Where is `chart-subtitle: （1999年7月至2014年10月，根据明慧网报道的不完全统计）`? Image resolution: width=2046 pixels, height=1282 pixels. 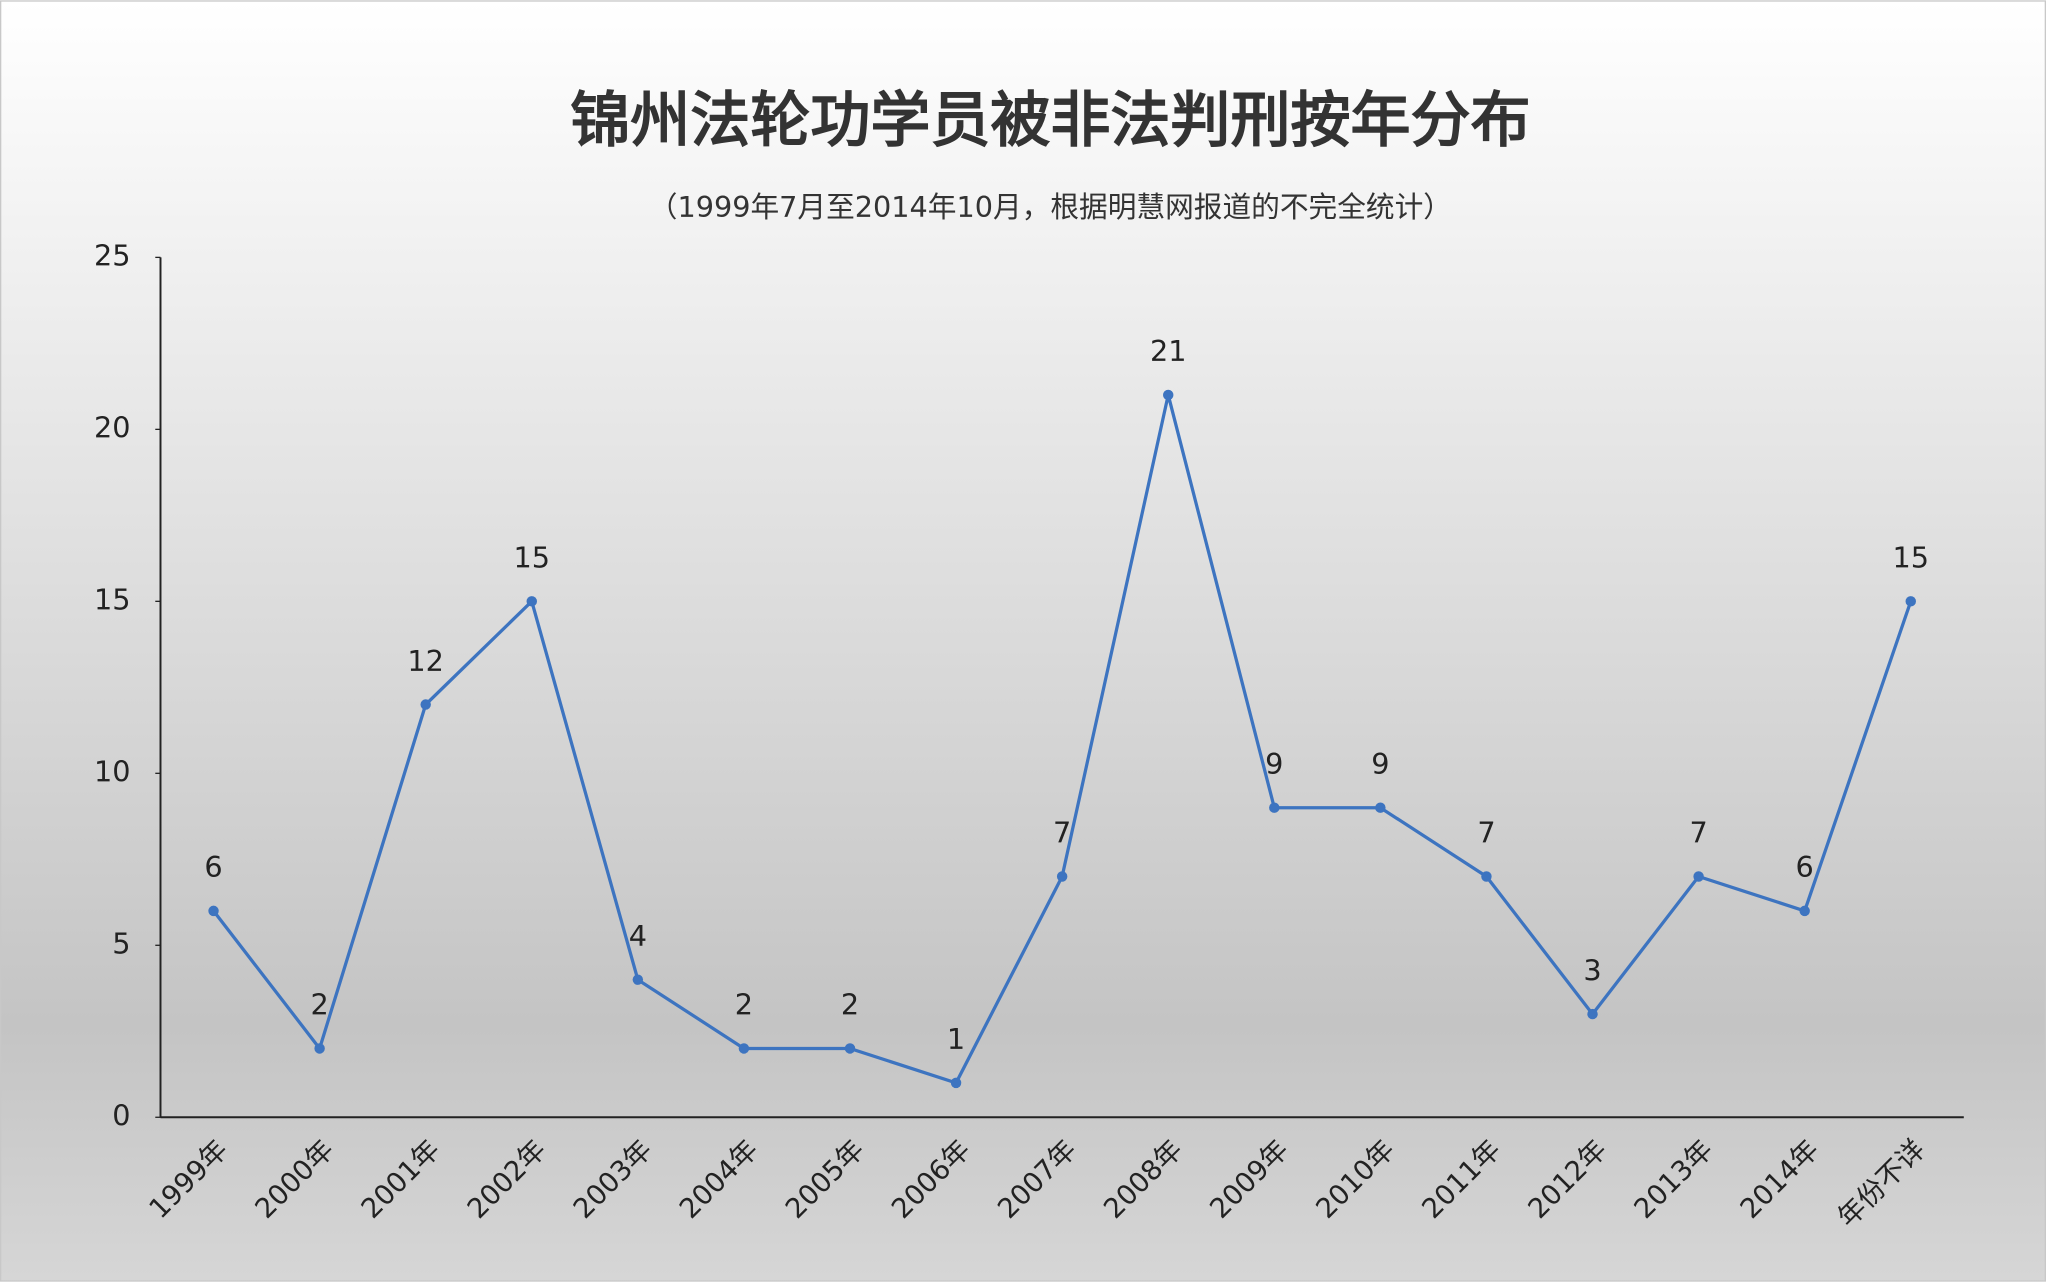 chart-subtitle: （1999年7月至2014年10月，根据明慧网报道的不完全统计） is located at coordinates (1050, 207).